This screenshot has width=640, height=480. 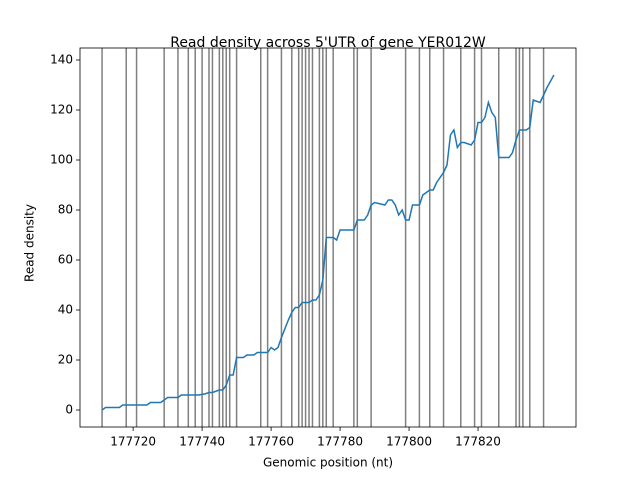 I want to click on x-tick-label: 177740, so click(x=202, y=442).